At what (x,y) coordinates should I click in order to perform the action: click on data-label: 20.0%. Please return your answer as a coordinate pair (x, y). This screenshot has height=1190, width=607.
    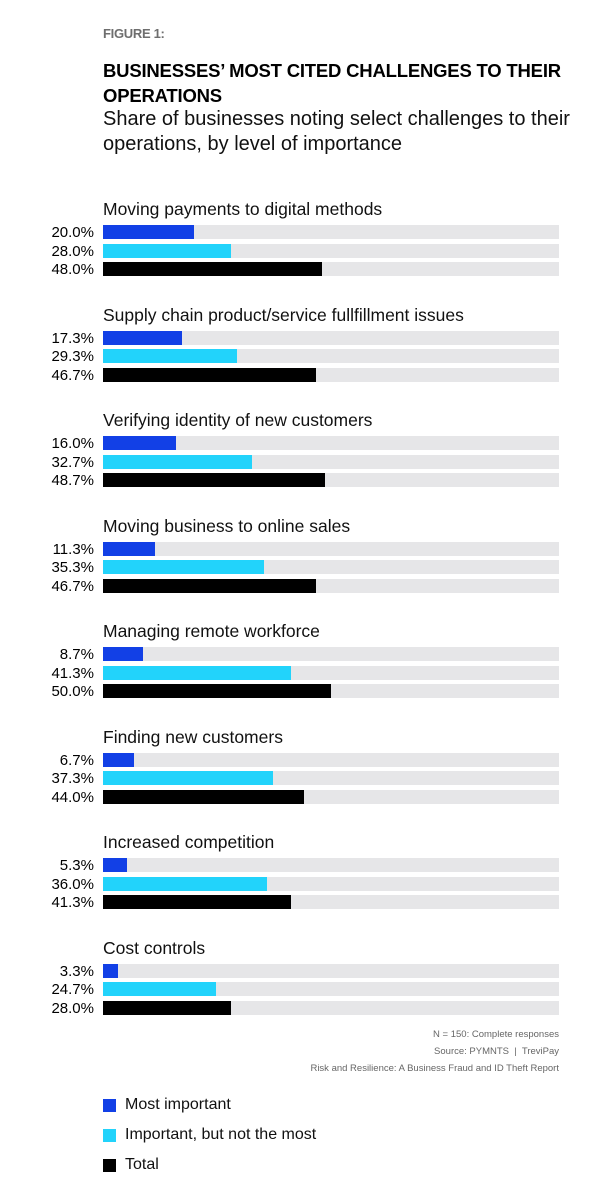
    Looking at the image, I should click on (72, 232).